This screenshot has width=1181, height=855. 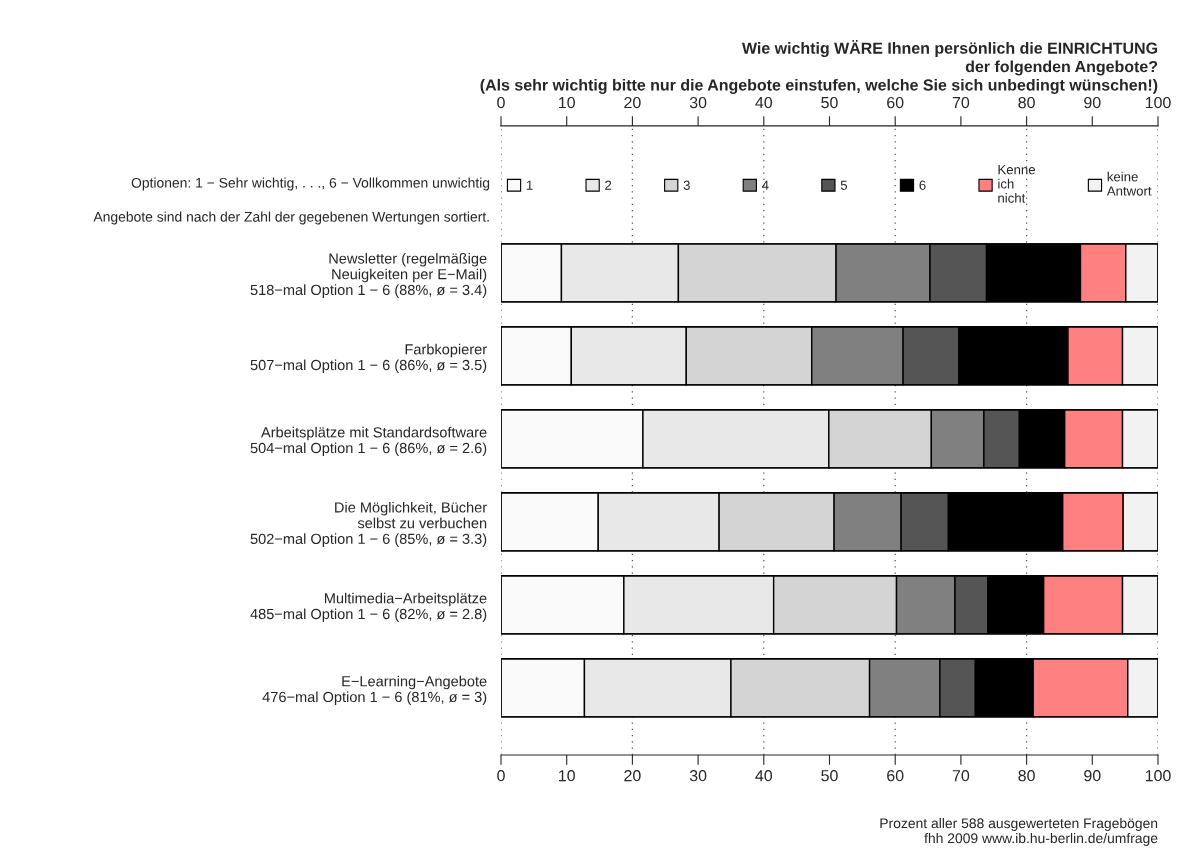 I want to click on x2-tick-label: 60, so click(x=895, y=102).